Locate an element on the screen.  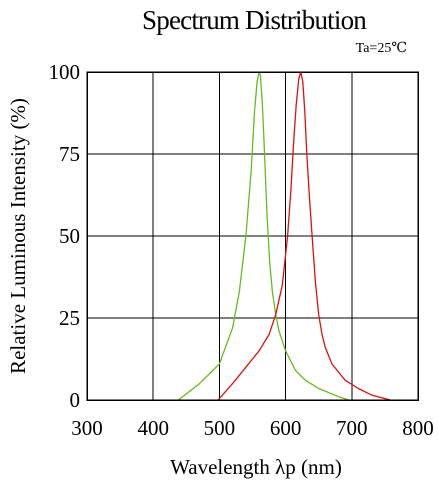
x-tick-labels: 300 400 500 600 700 800 is located at coordinates (252, 428).